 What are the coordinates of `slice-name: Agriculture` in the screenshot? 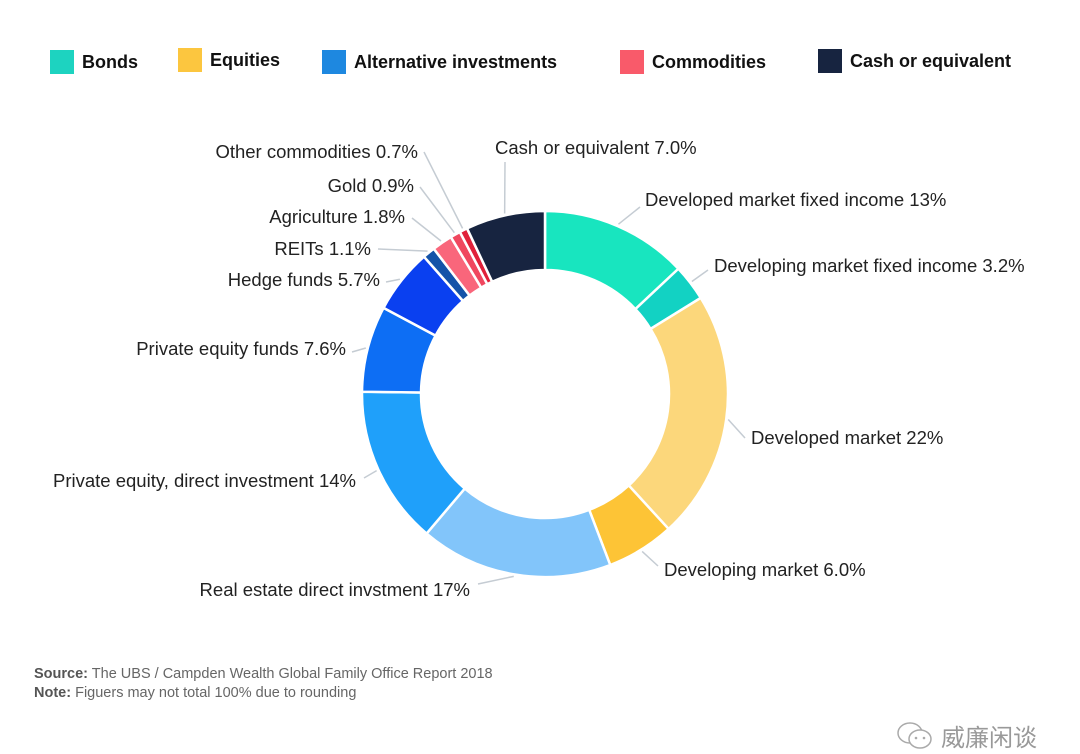 It's located at (316, 216).